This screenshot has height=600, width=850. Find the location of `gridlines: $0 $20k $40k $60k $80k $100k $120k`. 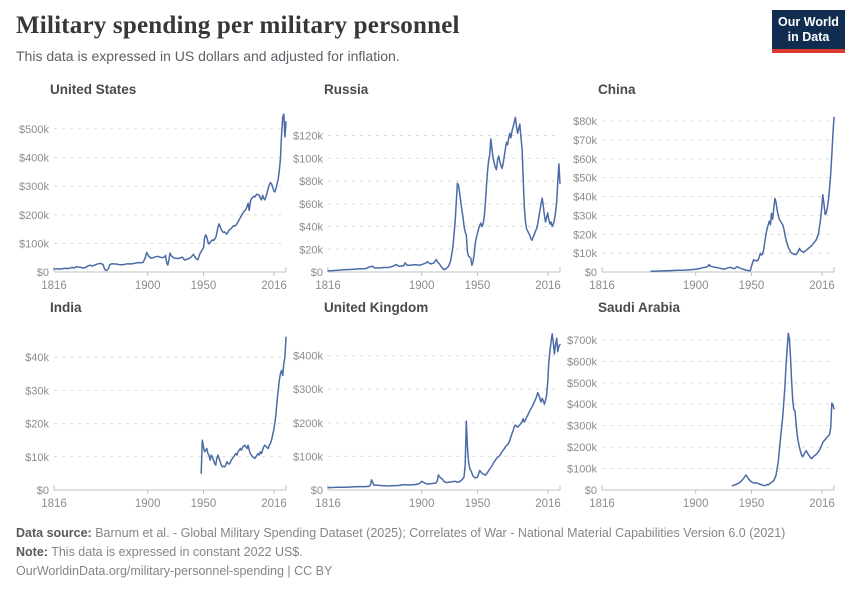

gridlines: $0 $20k $40k $60k $80k $100k $120k is located at coordinates (426, 205).